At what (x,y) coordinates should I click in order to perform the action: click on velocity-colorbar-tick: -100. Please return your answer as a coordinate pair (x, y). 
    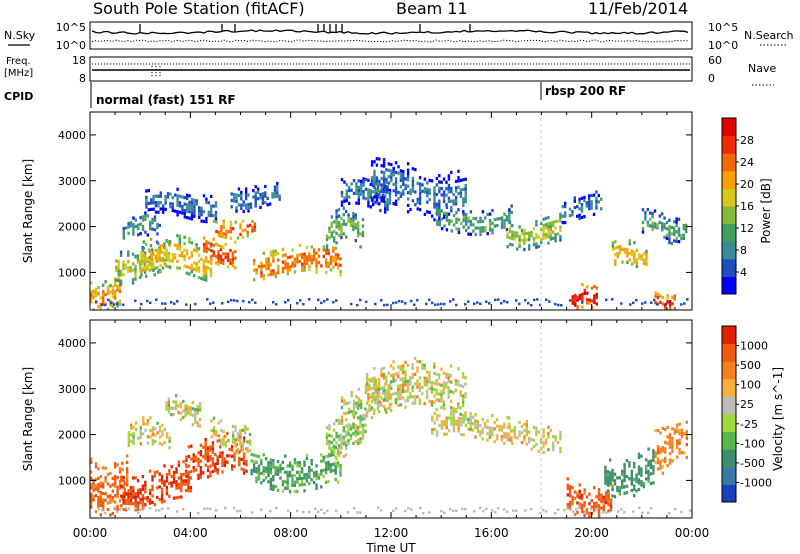
    Looking at the image, I should click on (752, 443).